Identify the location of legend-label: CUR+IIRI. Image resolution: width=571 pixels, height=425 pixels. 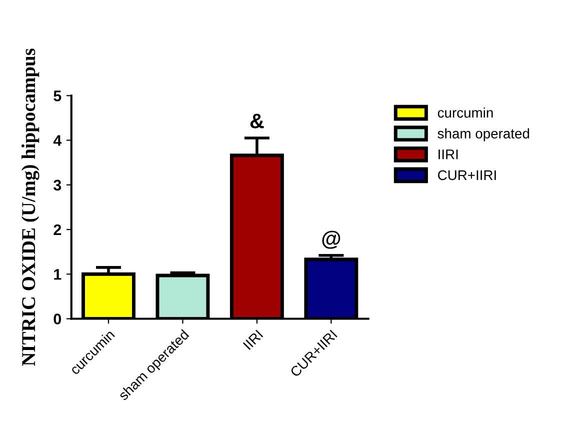
(467, 175).